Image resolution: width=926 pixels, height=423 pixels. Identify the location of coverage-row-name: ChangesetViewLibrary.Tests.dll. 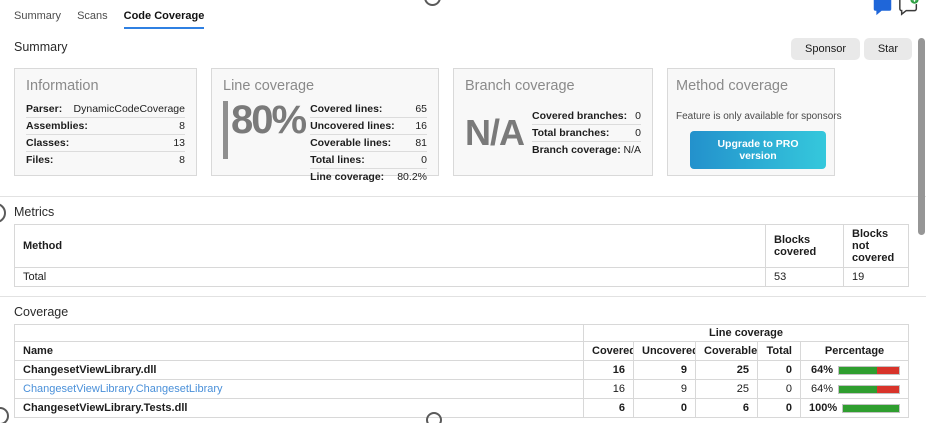
(299, 408).